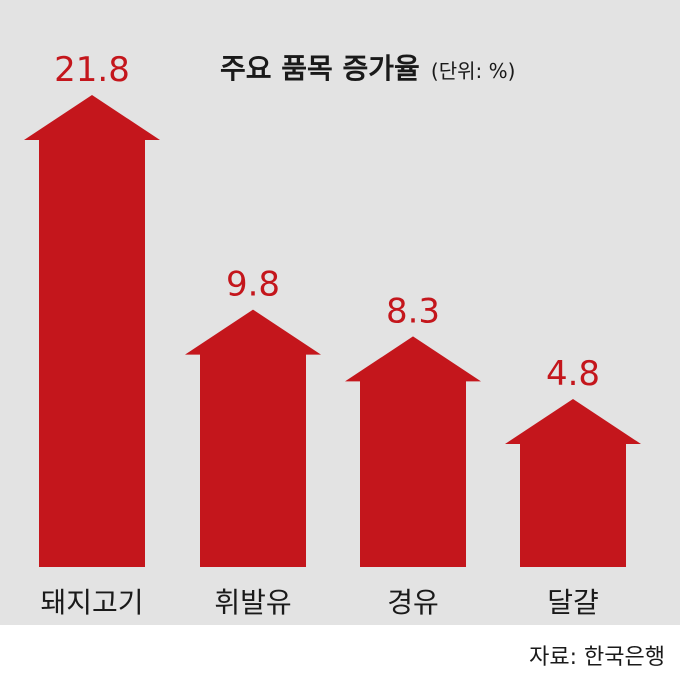  What do you see at coordinates (573, 374) in the screenshot?
I see `value-label: 4.8` at bounding box center [573, 374].